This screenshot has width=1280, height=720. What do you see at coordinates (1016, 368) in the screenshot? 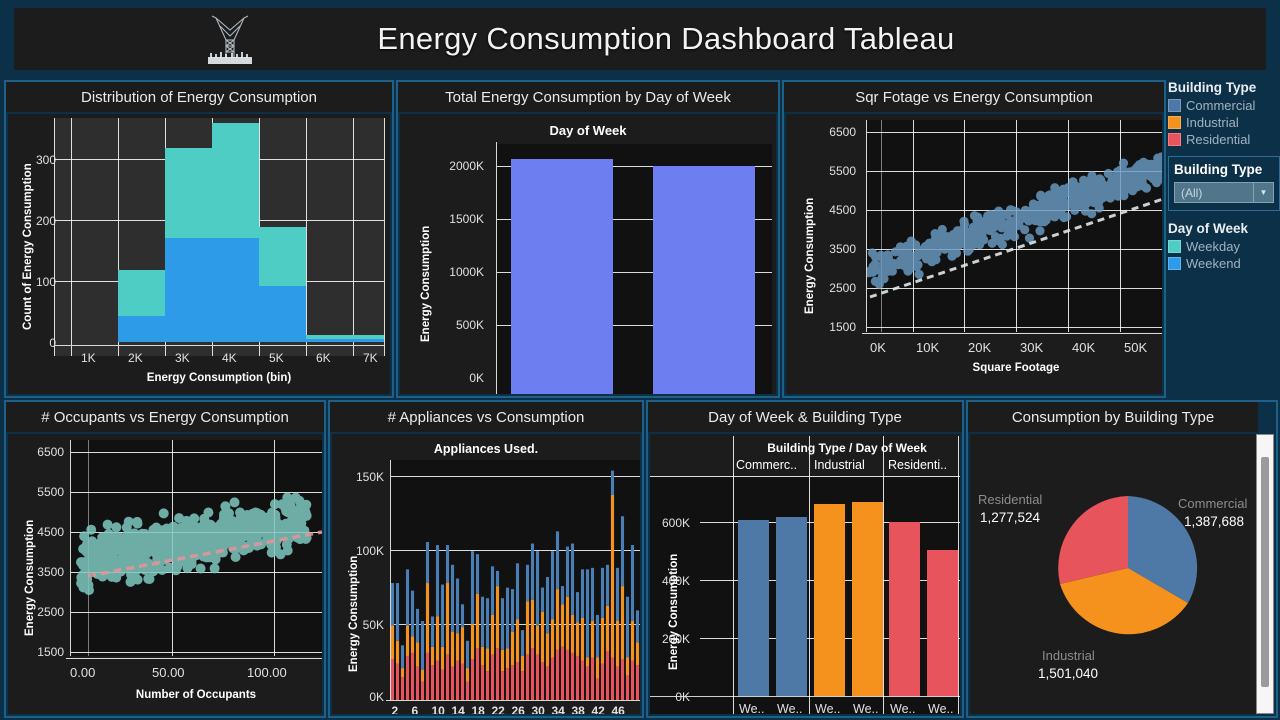
I see `sqft-x-axis-title: Square Footage` at bounding box center [1016, 368].